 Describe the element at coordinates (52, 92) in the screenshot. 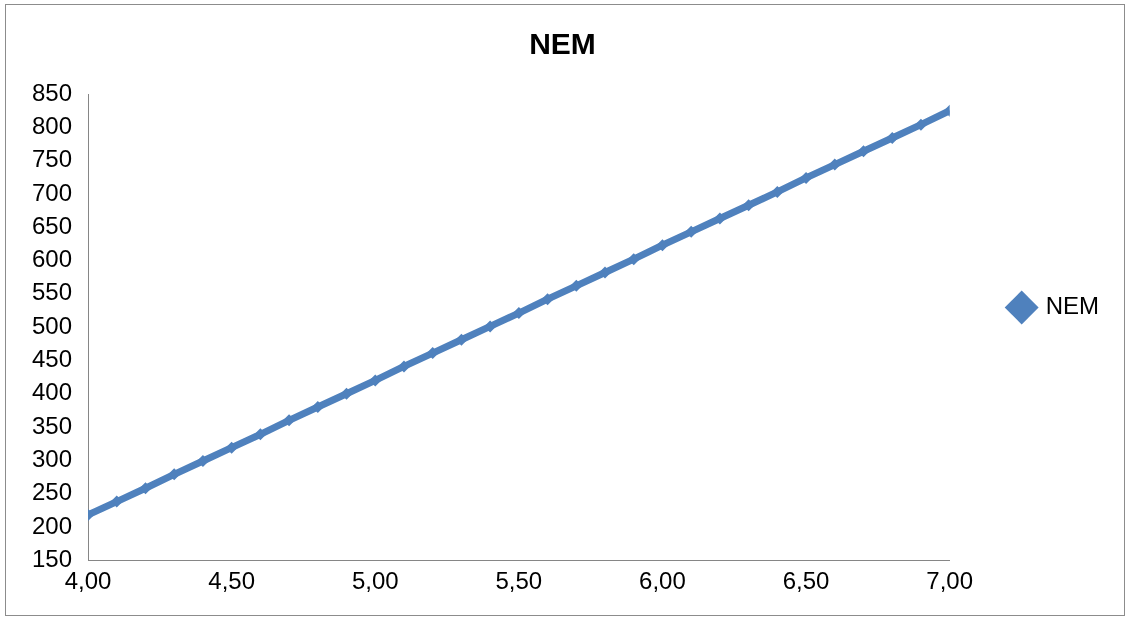

I see `y-tick-label: 850` at that location.